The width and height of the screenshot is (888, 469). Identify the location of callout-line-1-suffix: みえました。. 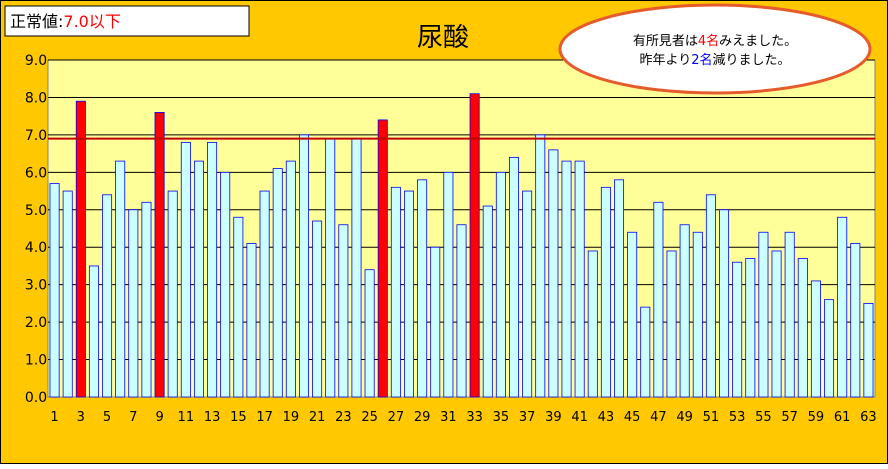
(758, 41).